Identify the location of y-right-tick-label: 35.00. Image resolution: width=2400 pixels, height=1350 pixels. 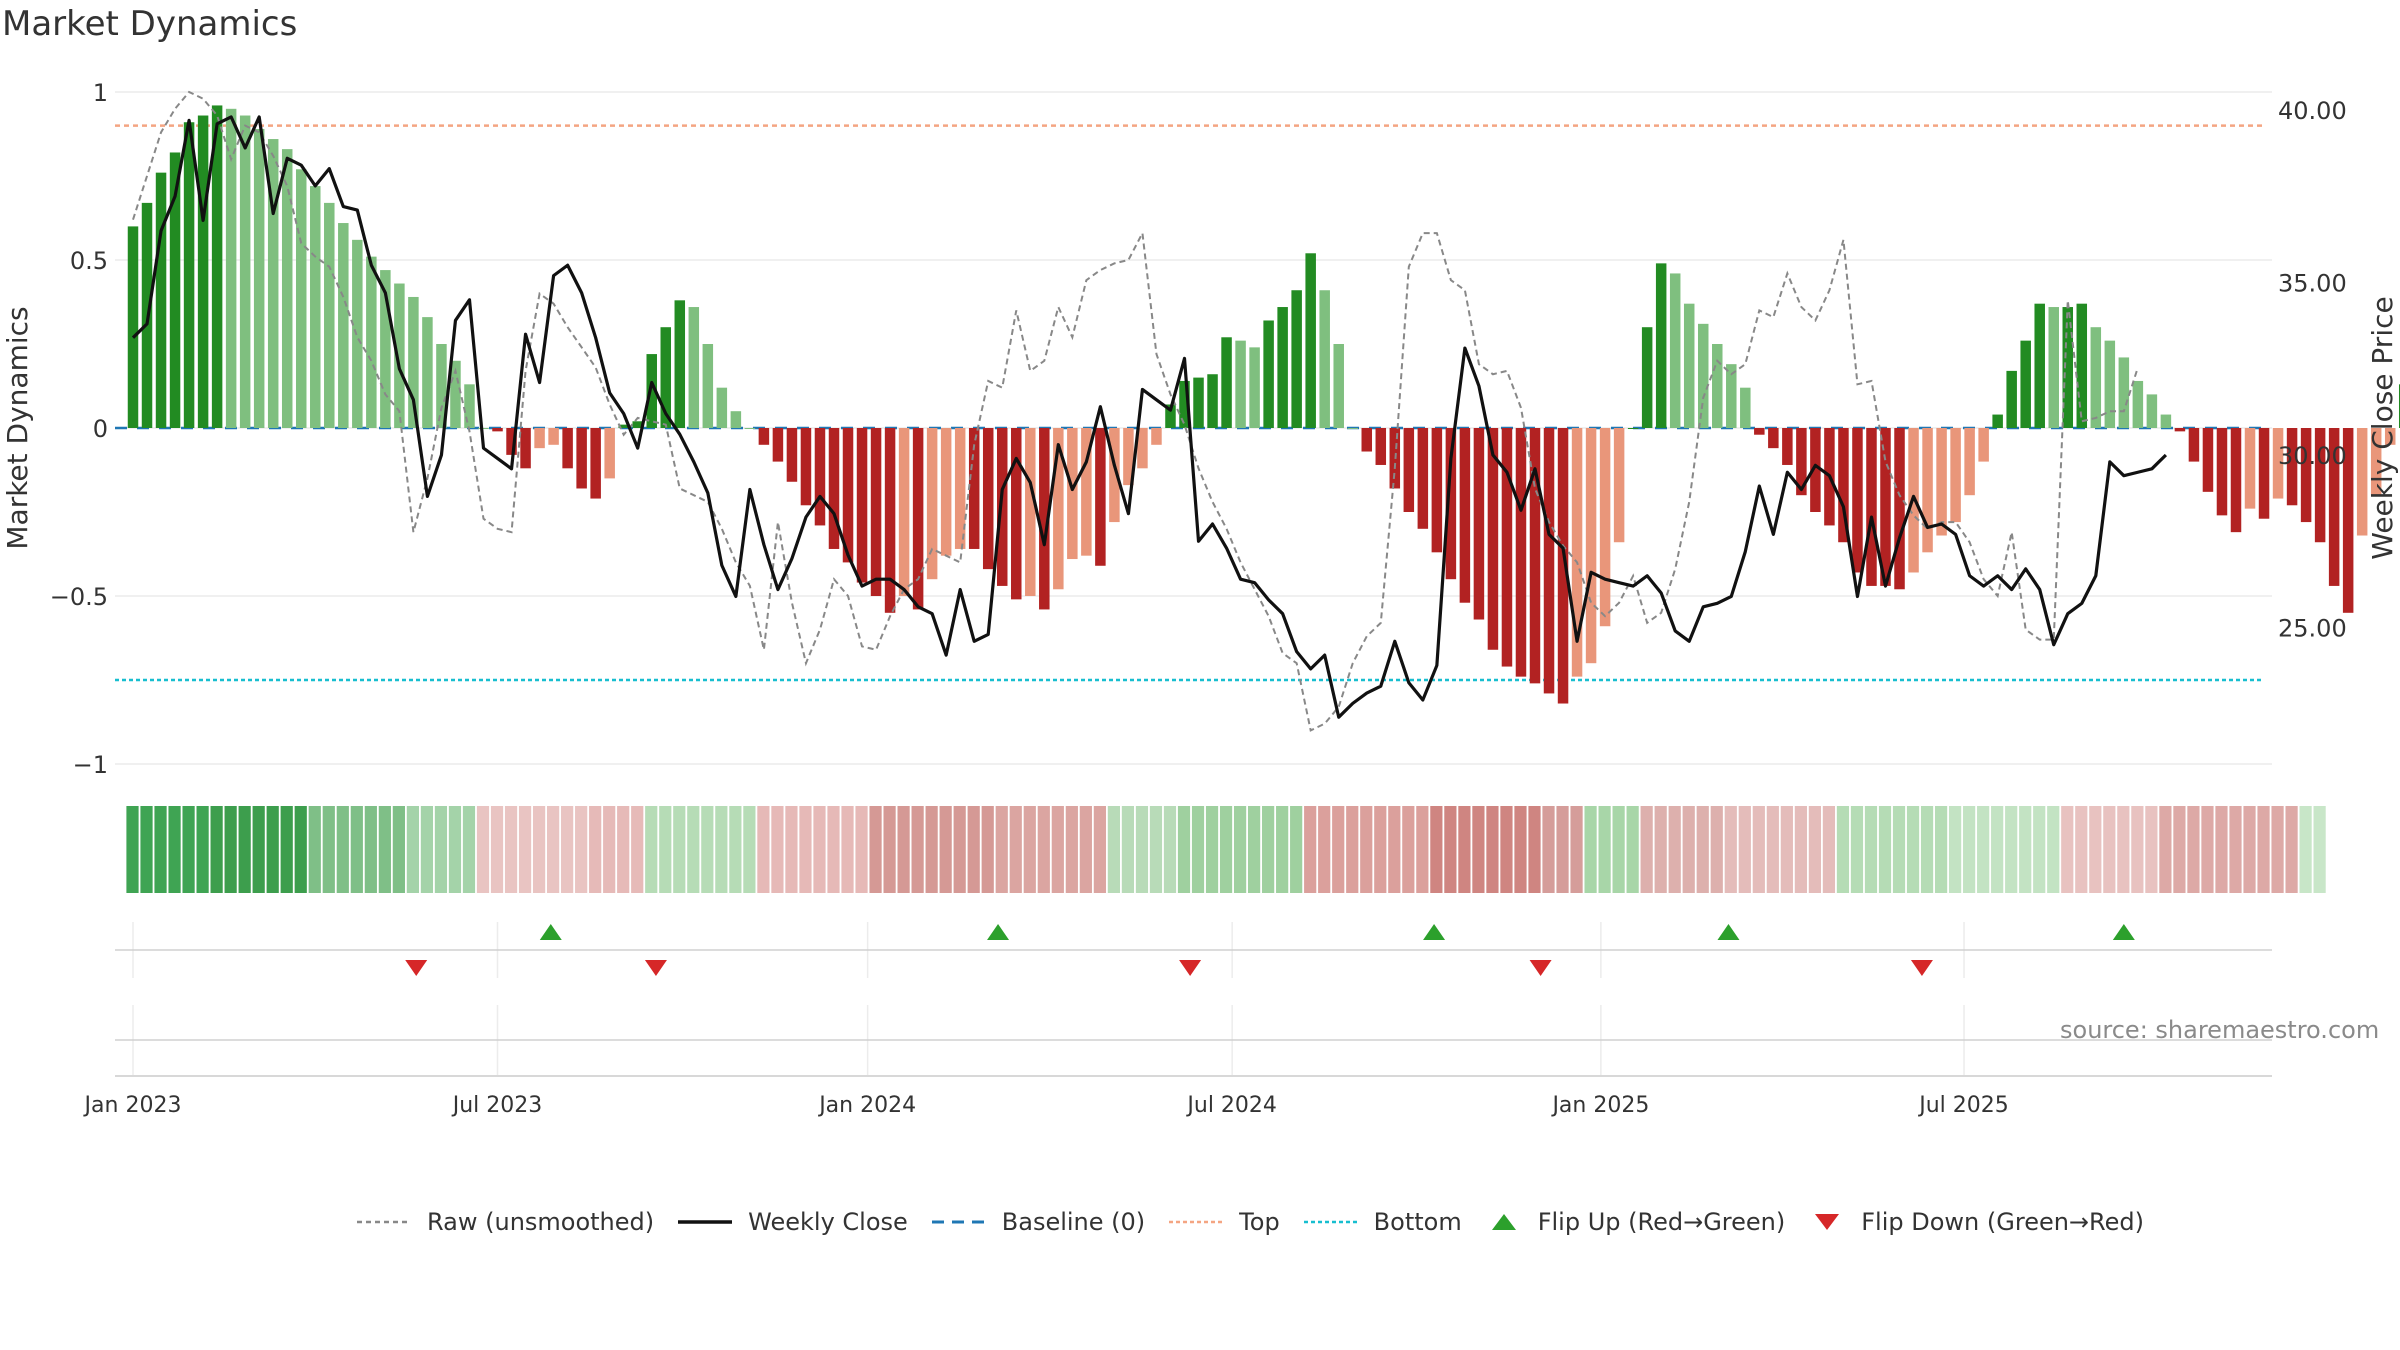
(2312, 284).